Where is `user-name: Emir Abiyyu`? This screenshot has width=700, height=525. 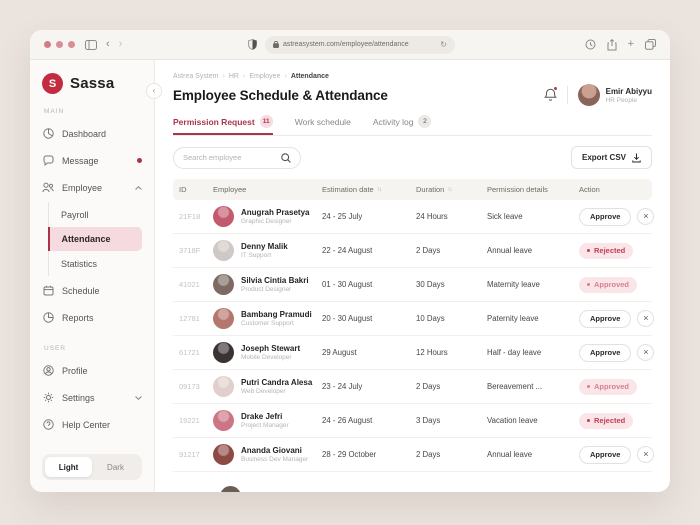
user-name: Emir Abiyyu is located at coordinates (628, 91).